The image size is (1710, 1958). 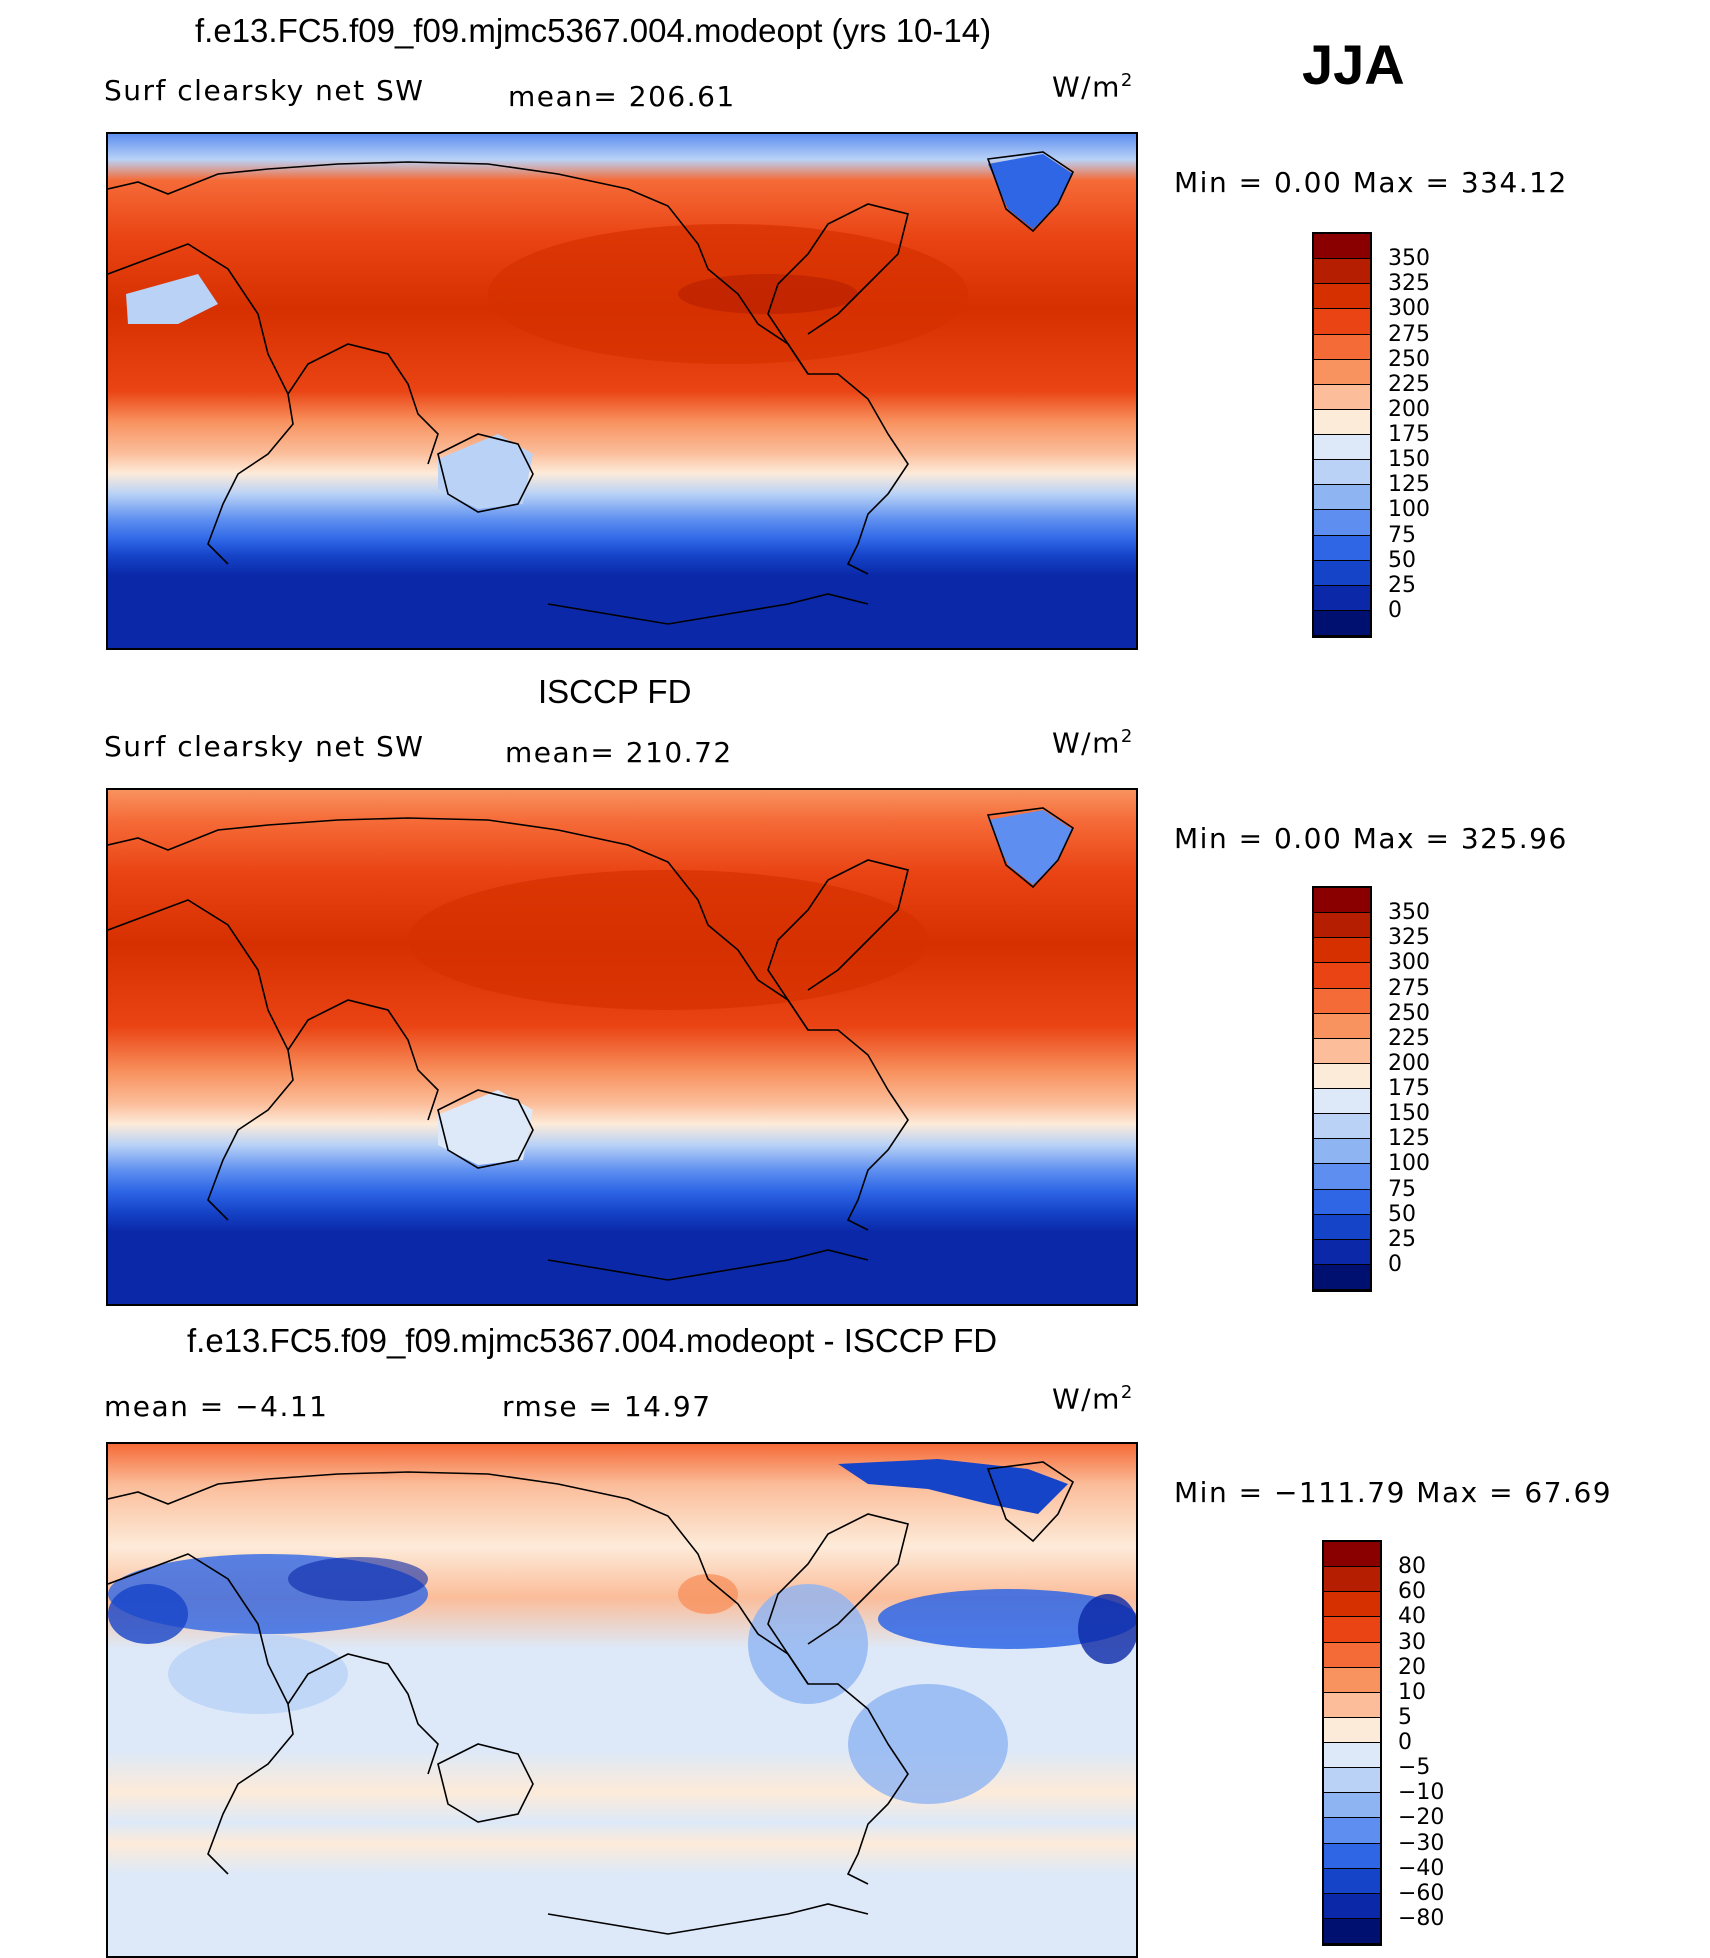 What do you see at coordinates (1402, 1189) in the screenshot?
I see `colorbar-label: 75` at bounding box center [1402, 1189].